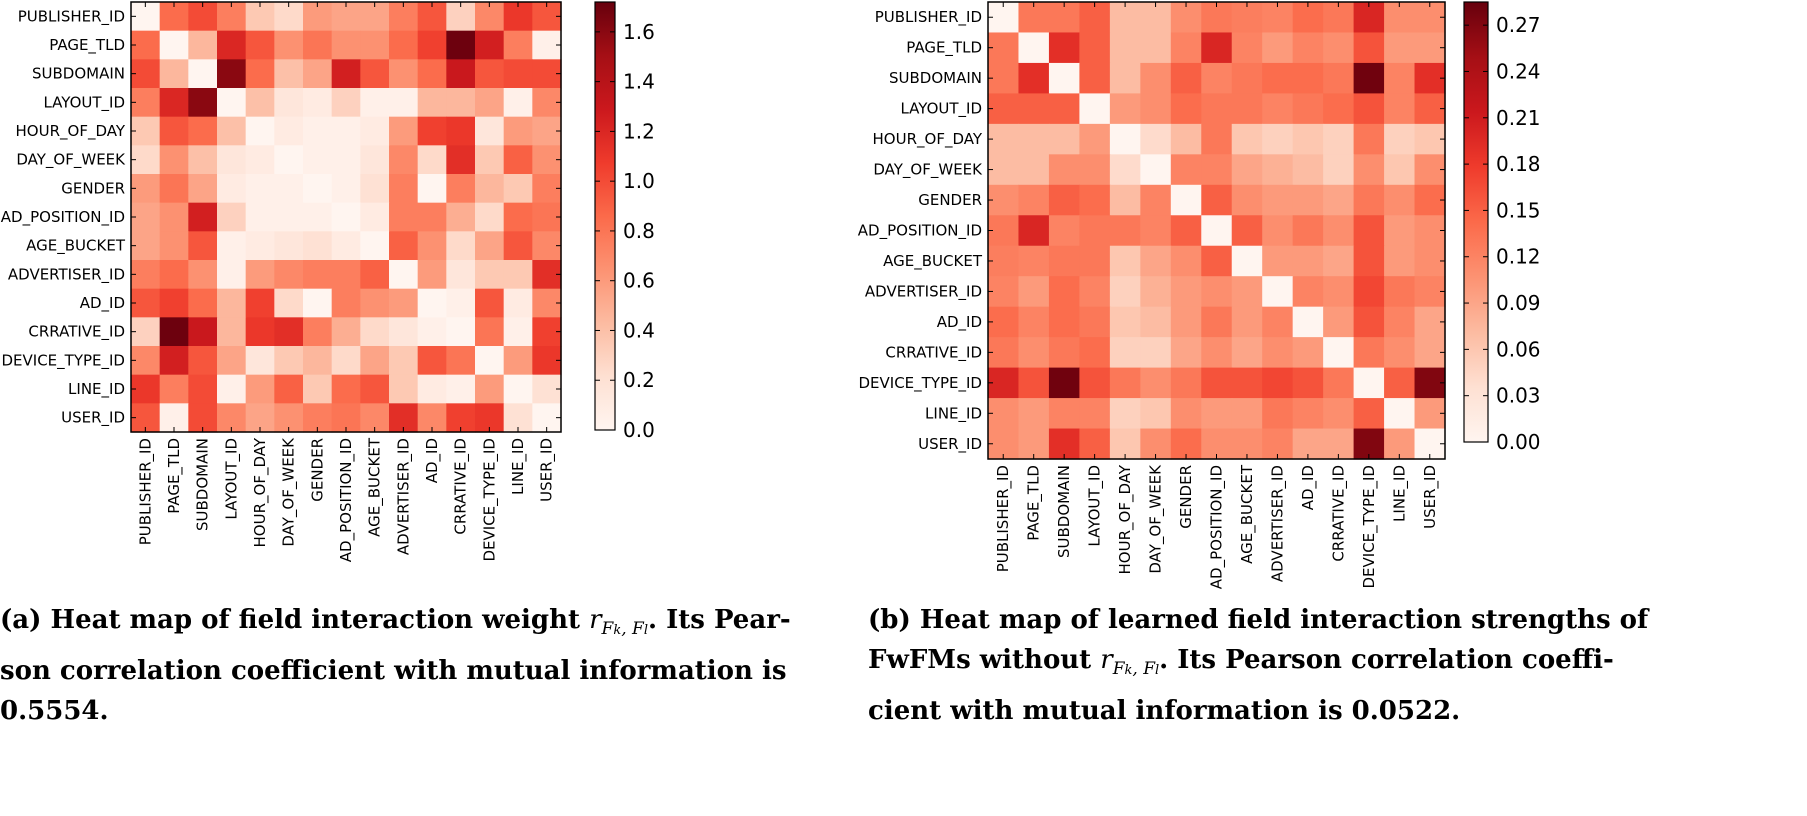  Describe the element at coordinates (1518, 210) in the screenshot. I see `colorbar-b-tick-label: 0.15` at that location.